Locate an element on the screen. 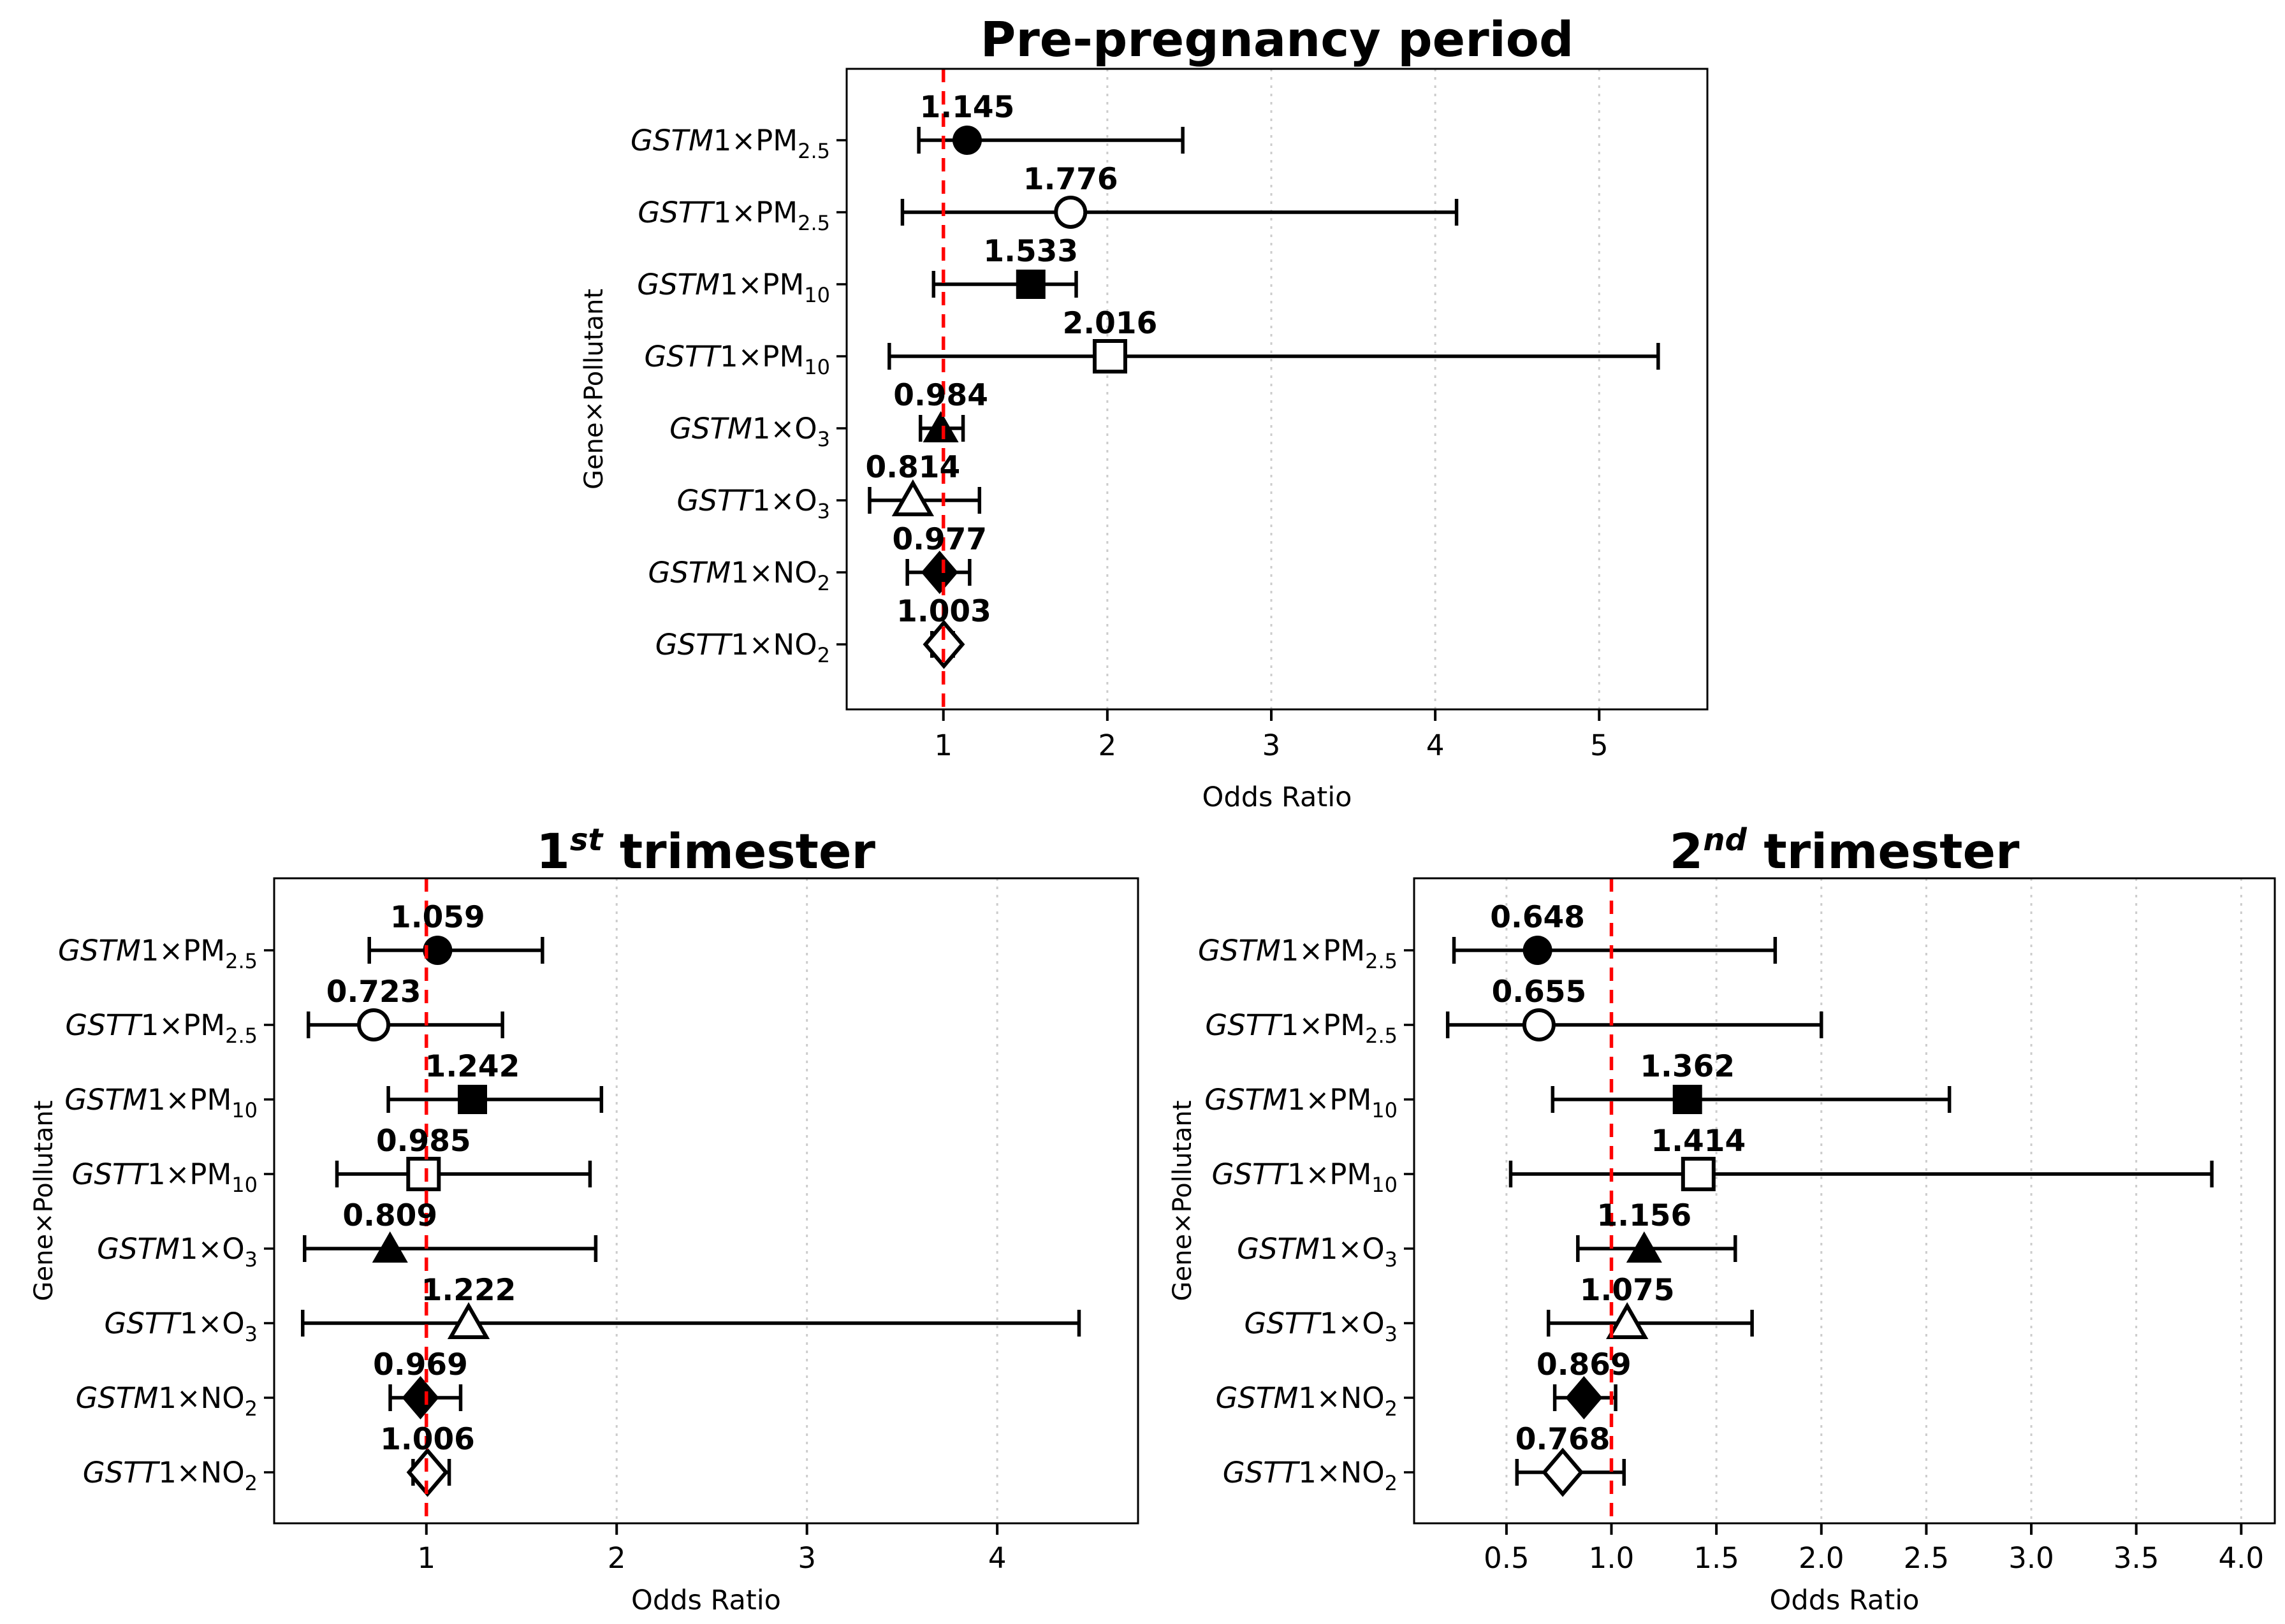 Image resolution: width=2285 pixels, height=1624 pixels. or-value-label: 1.006 is located at coordinates (427, 1439).